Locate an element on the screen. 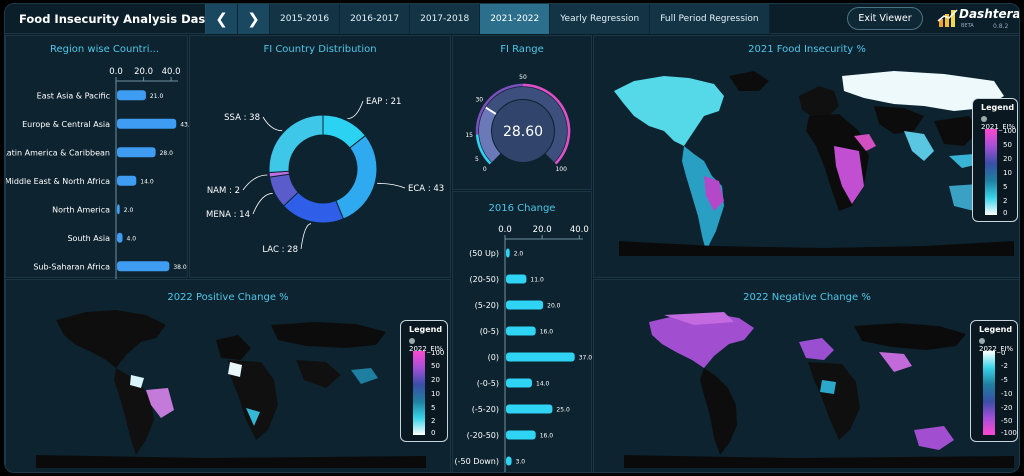  category-label: (0) is located at coordinates (493, 357).